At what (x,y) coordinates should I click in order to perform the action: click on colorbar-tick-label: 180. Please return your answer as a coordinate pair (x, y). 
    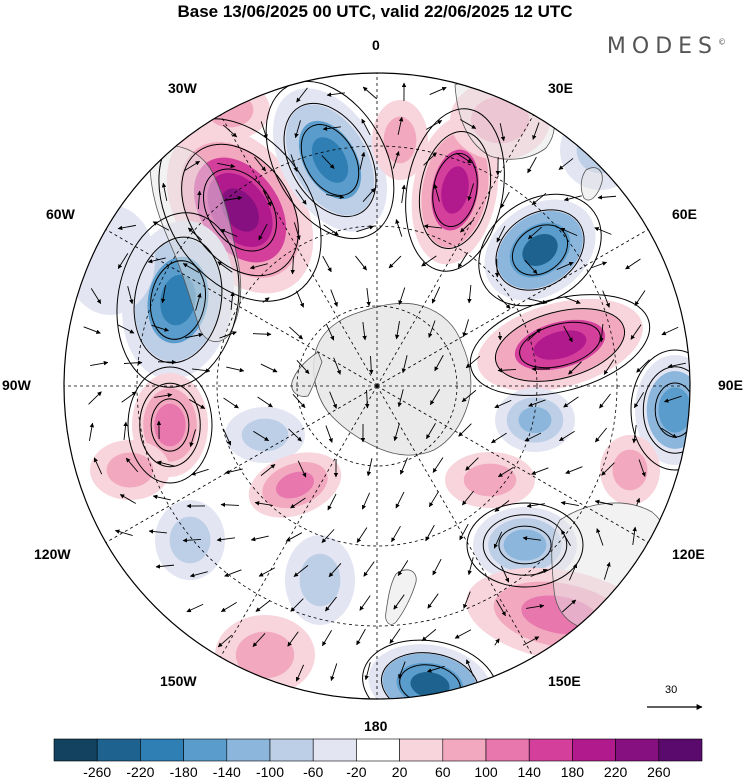
    Looking at the image, I should click on (572, 772).